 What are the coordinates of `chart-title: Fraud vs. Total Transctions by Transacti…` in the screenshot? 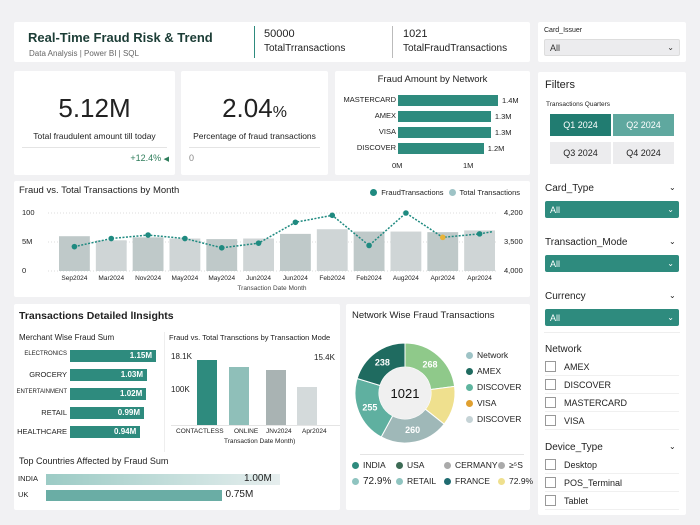 It's located at (250, 337).